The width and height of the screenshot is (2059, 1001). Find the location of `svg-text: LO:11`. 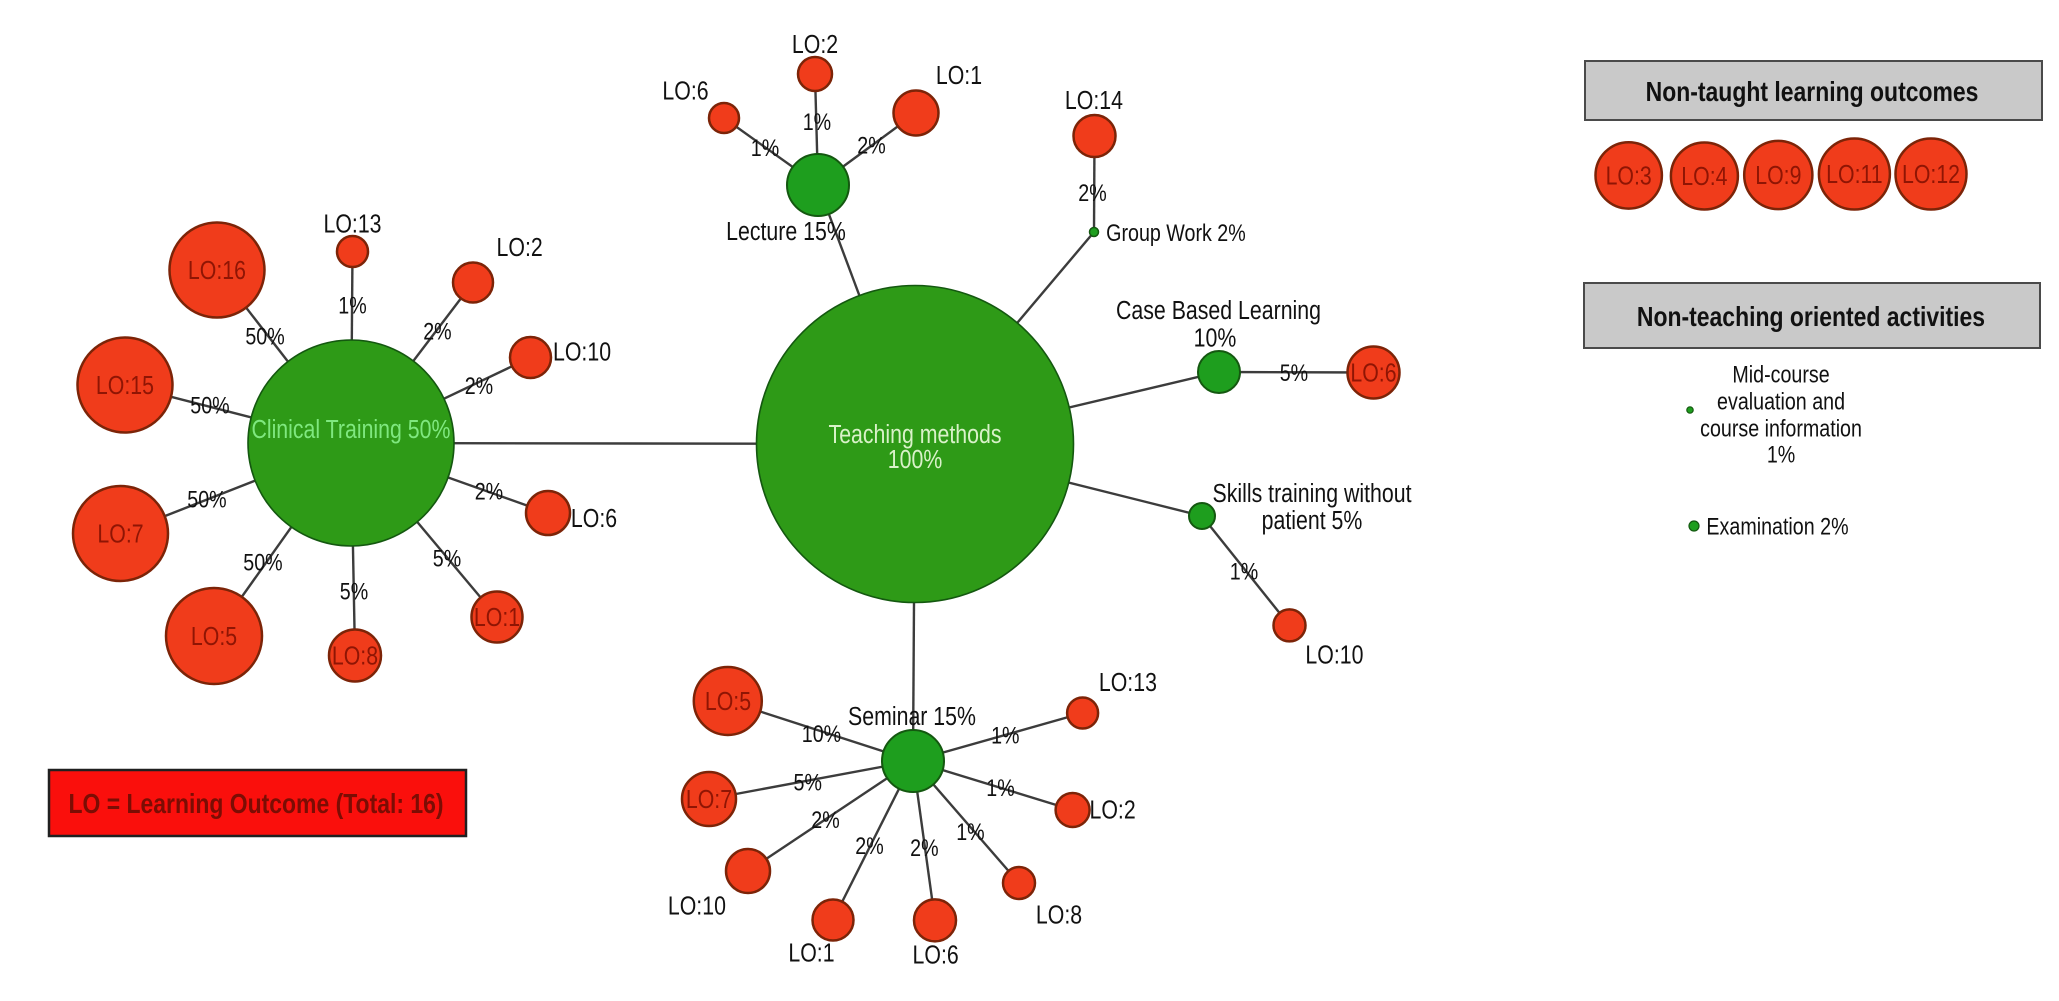

svg-text: LO:11 is located at coordinates (1854, 175).